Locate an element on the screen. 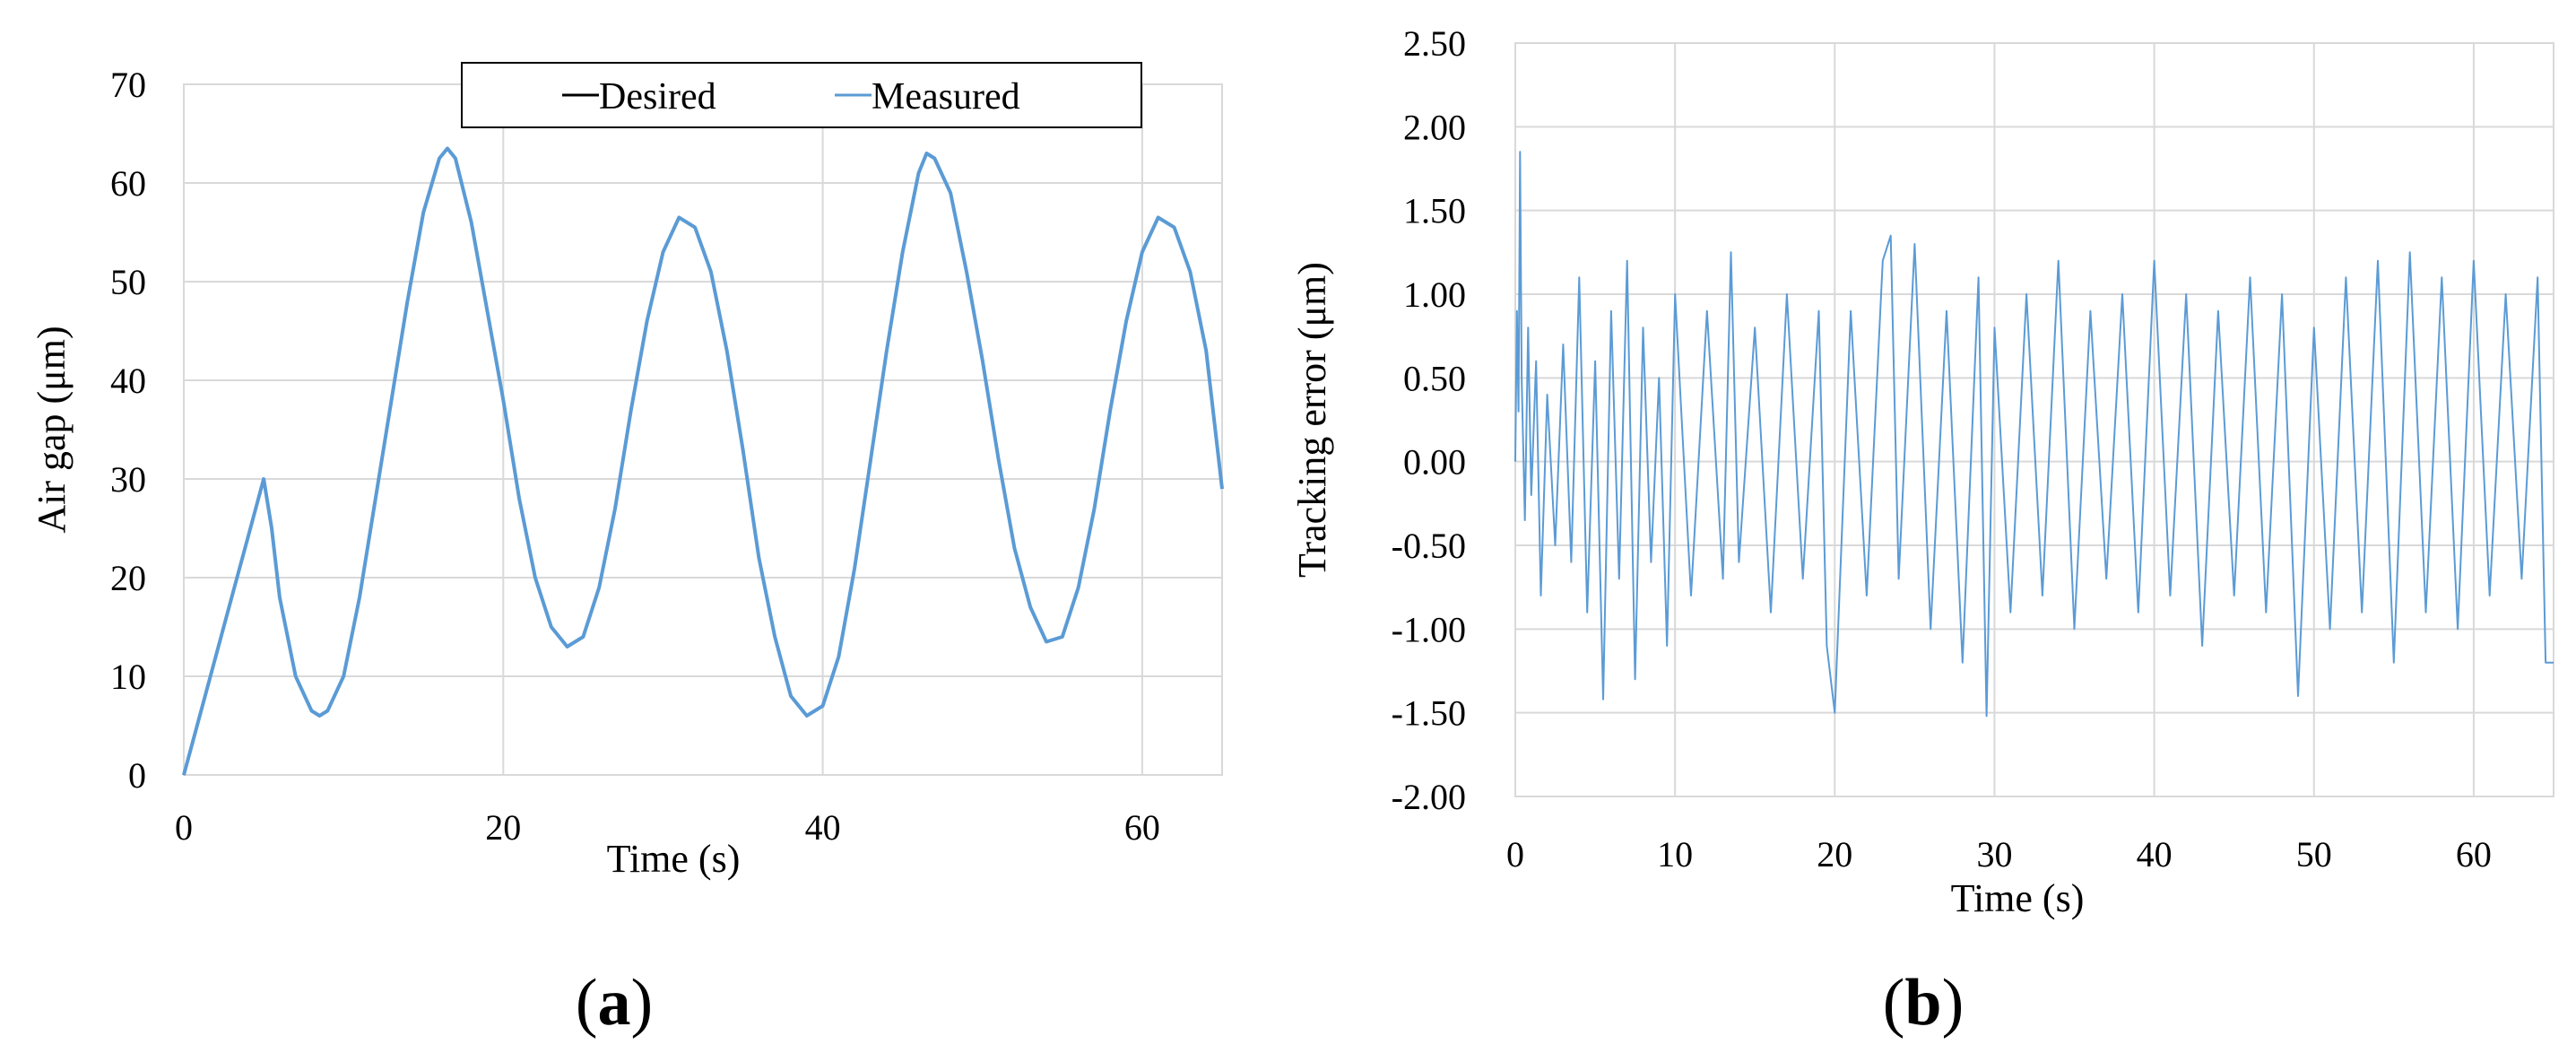 The height and width of the screenshot is (1053, 2576). panel-label-a: (a) is located at coordinates (614, 1003).